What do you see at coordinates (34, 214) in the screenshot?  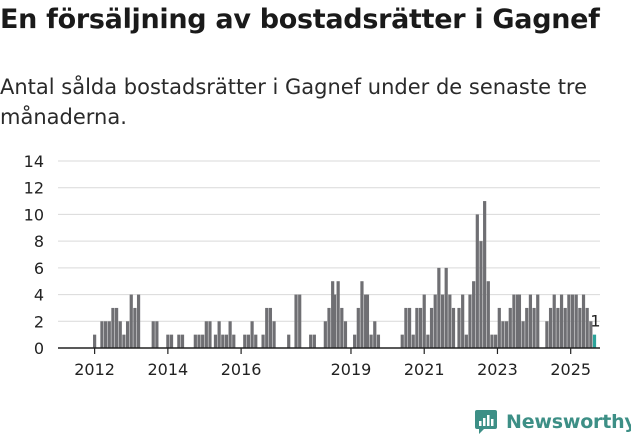 I see `y-tick-label: 10` at bounding box center [34, 214].